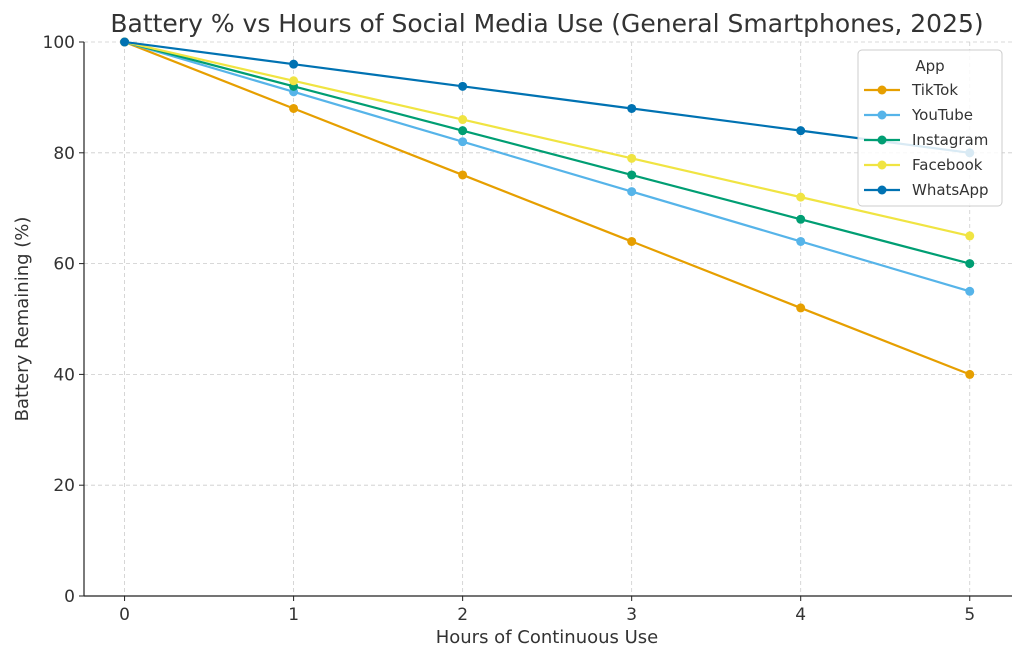 The image size is (1024, 664). Describe the element at coordinates (64, 265) in the screenshot. I see `y-tick-label: 60` at that location.